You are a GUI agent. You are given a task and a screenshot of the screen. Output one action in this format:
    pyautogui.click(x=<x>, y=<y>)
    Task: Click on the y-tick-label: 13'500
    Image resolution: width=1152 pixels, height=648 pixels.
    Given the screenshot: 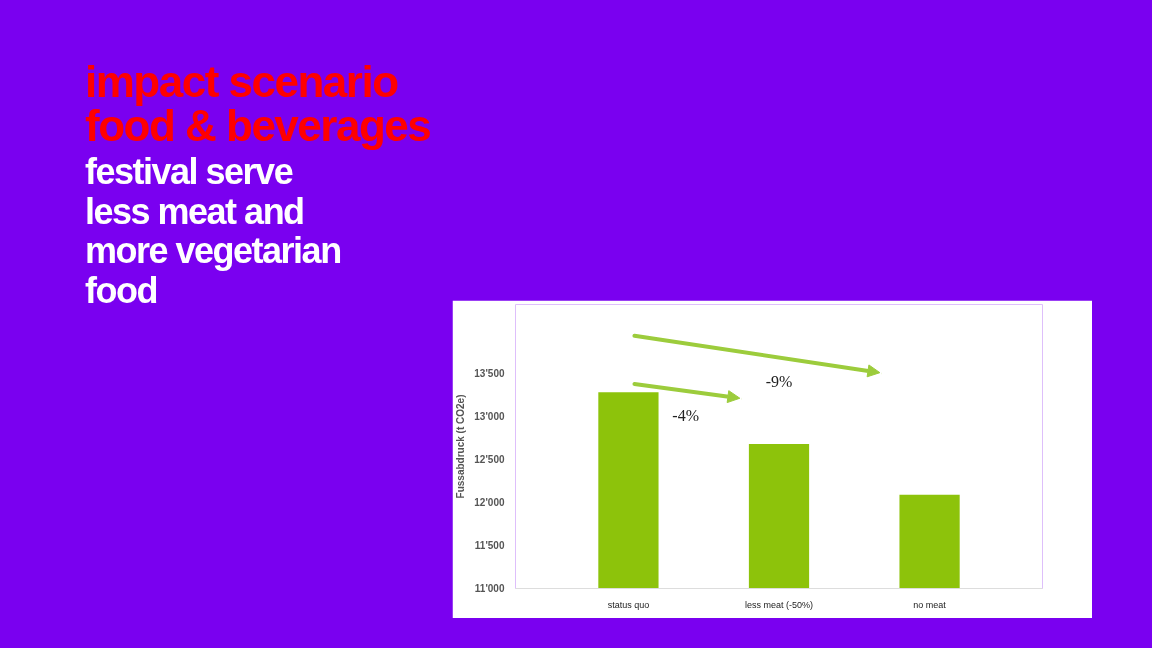 What is the action you would take?
    pyautogui.click(x=489, y=373)
    